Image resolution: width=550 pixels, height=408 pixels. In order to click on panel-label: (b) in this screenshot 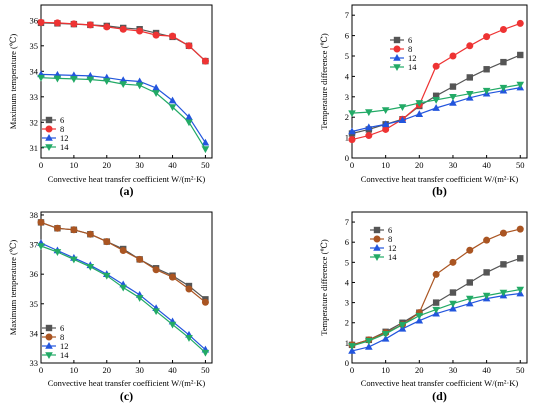, I will do `click(439, 191)`.